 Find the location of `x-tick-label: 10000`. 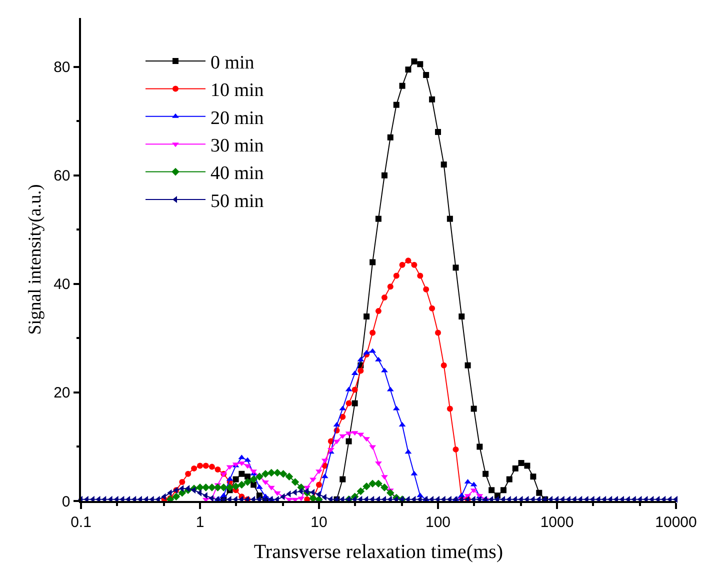

x-tick-label: 10000 is located at coordinates (676, 522).